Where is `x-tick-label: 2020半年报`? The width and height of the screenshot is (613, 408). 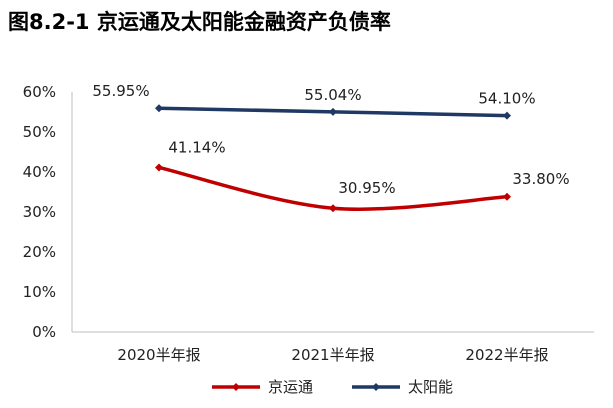
x-tick-label: 2020半年报 is located at coordinates (158, 355).